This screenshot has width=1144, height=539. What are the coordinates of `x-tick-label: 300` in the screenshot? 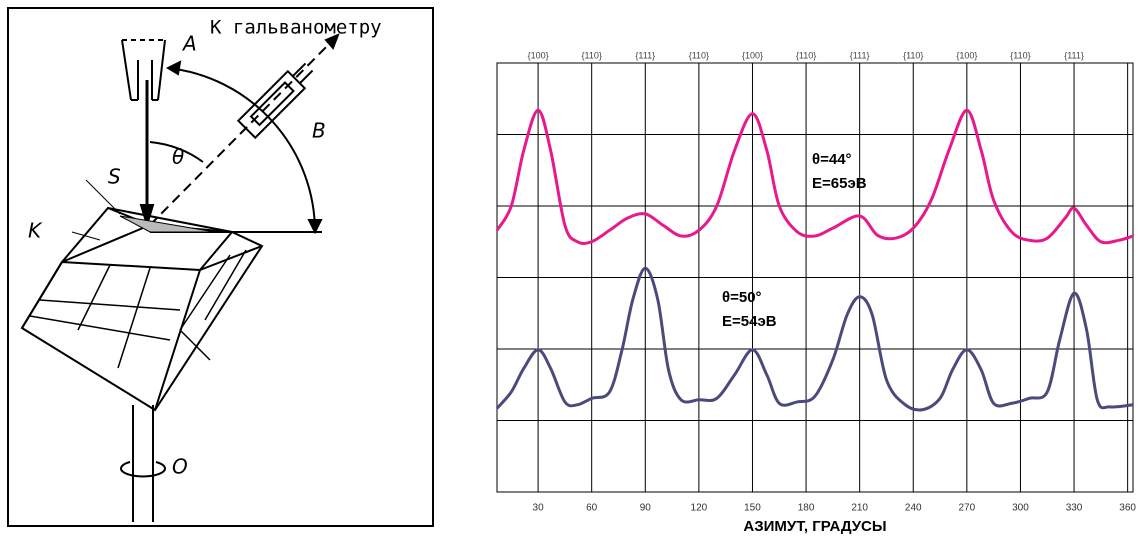 It's located at (1020, 508).